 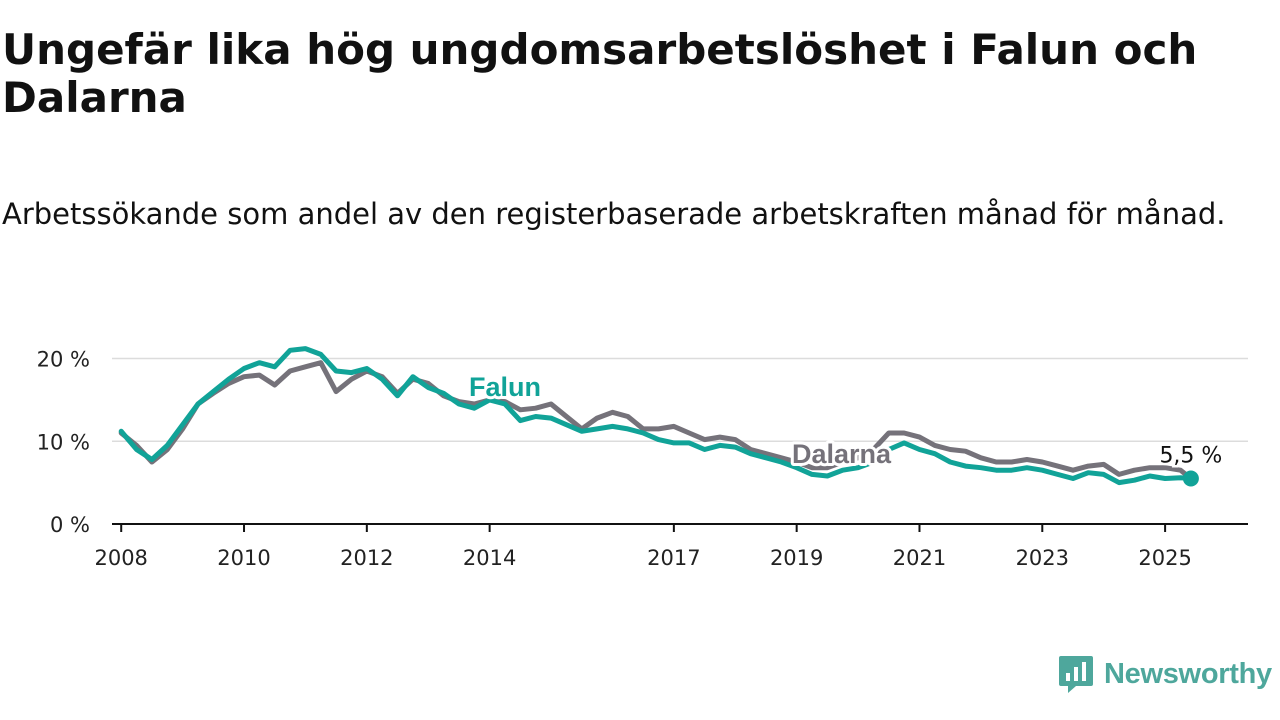 I want to click on series-line-dalarna, so click(x=656, y=420).